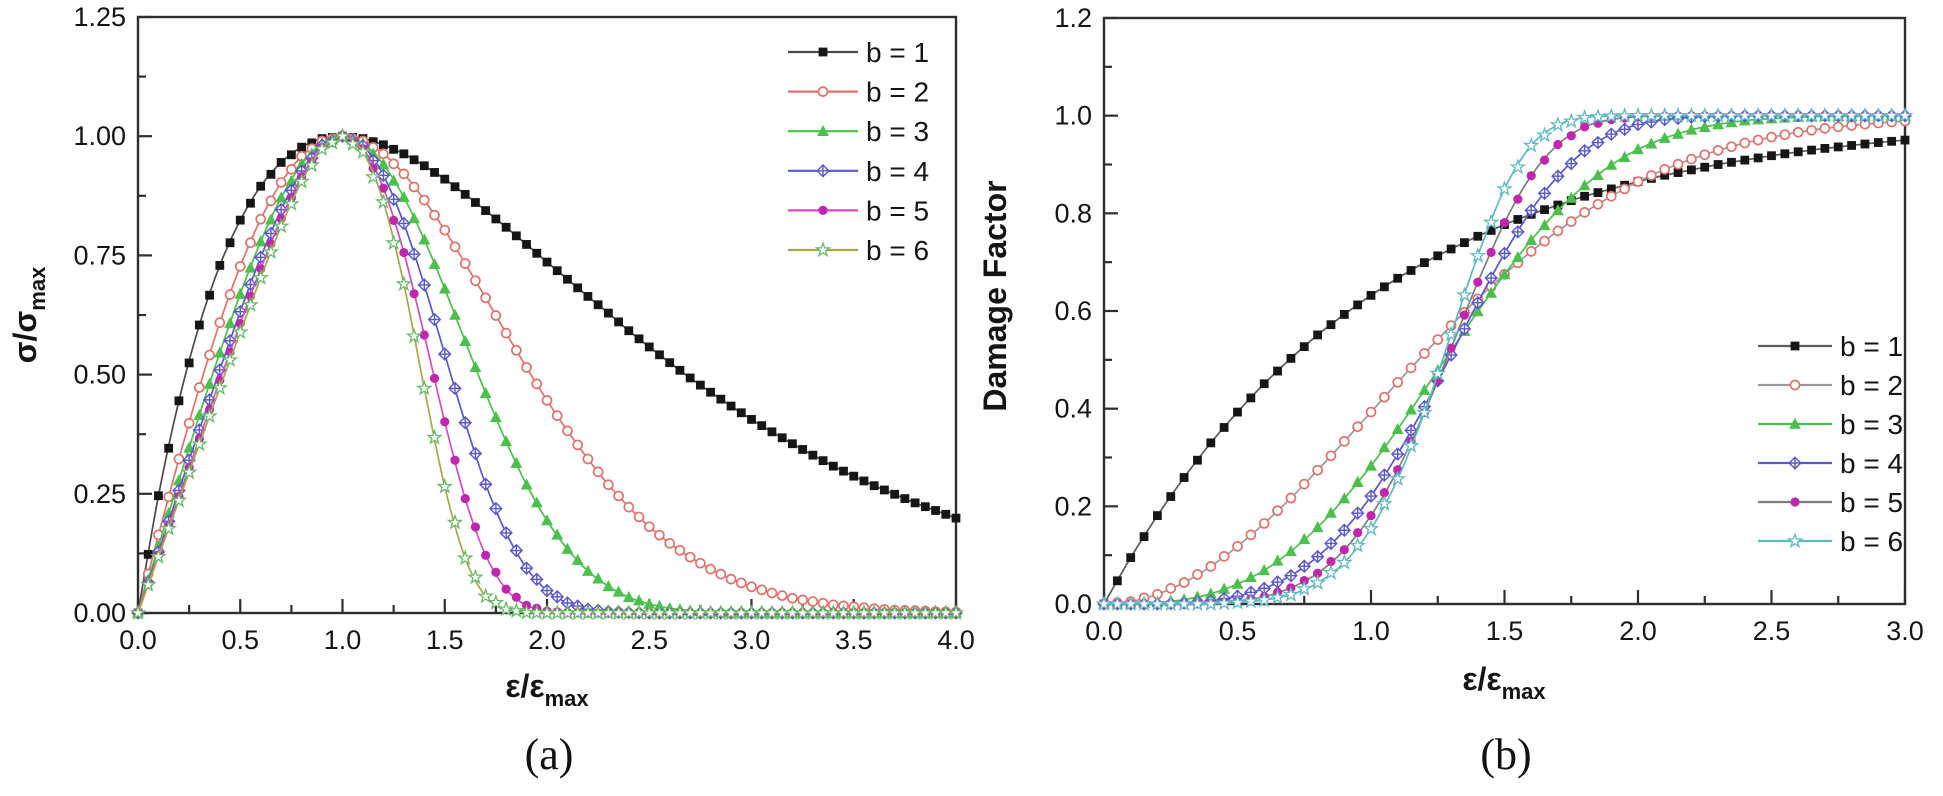  What do you see at coordinates (99, 613) in the screenshot?
I see `y-tick-label: 0.00` at bounding box center [99, 613].